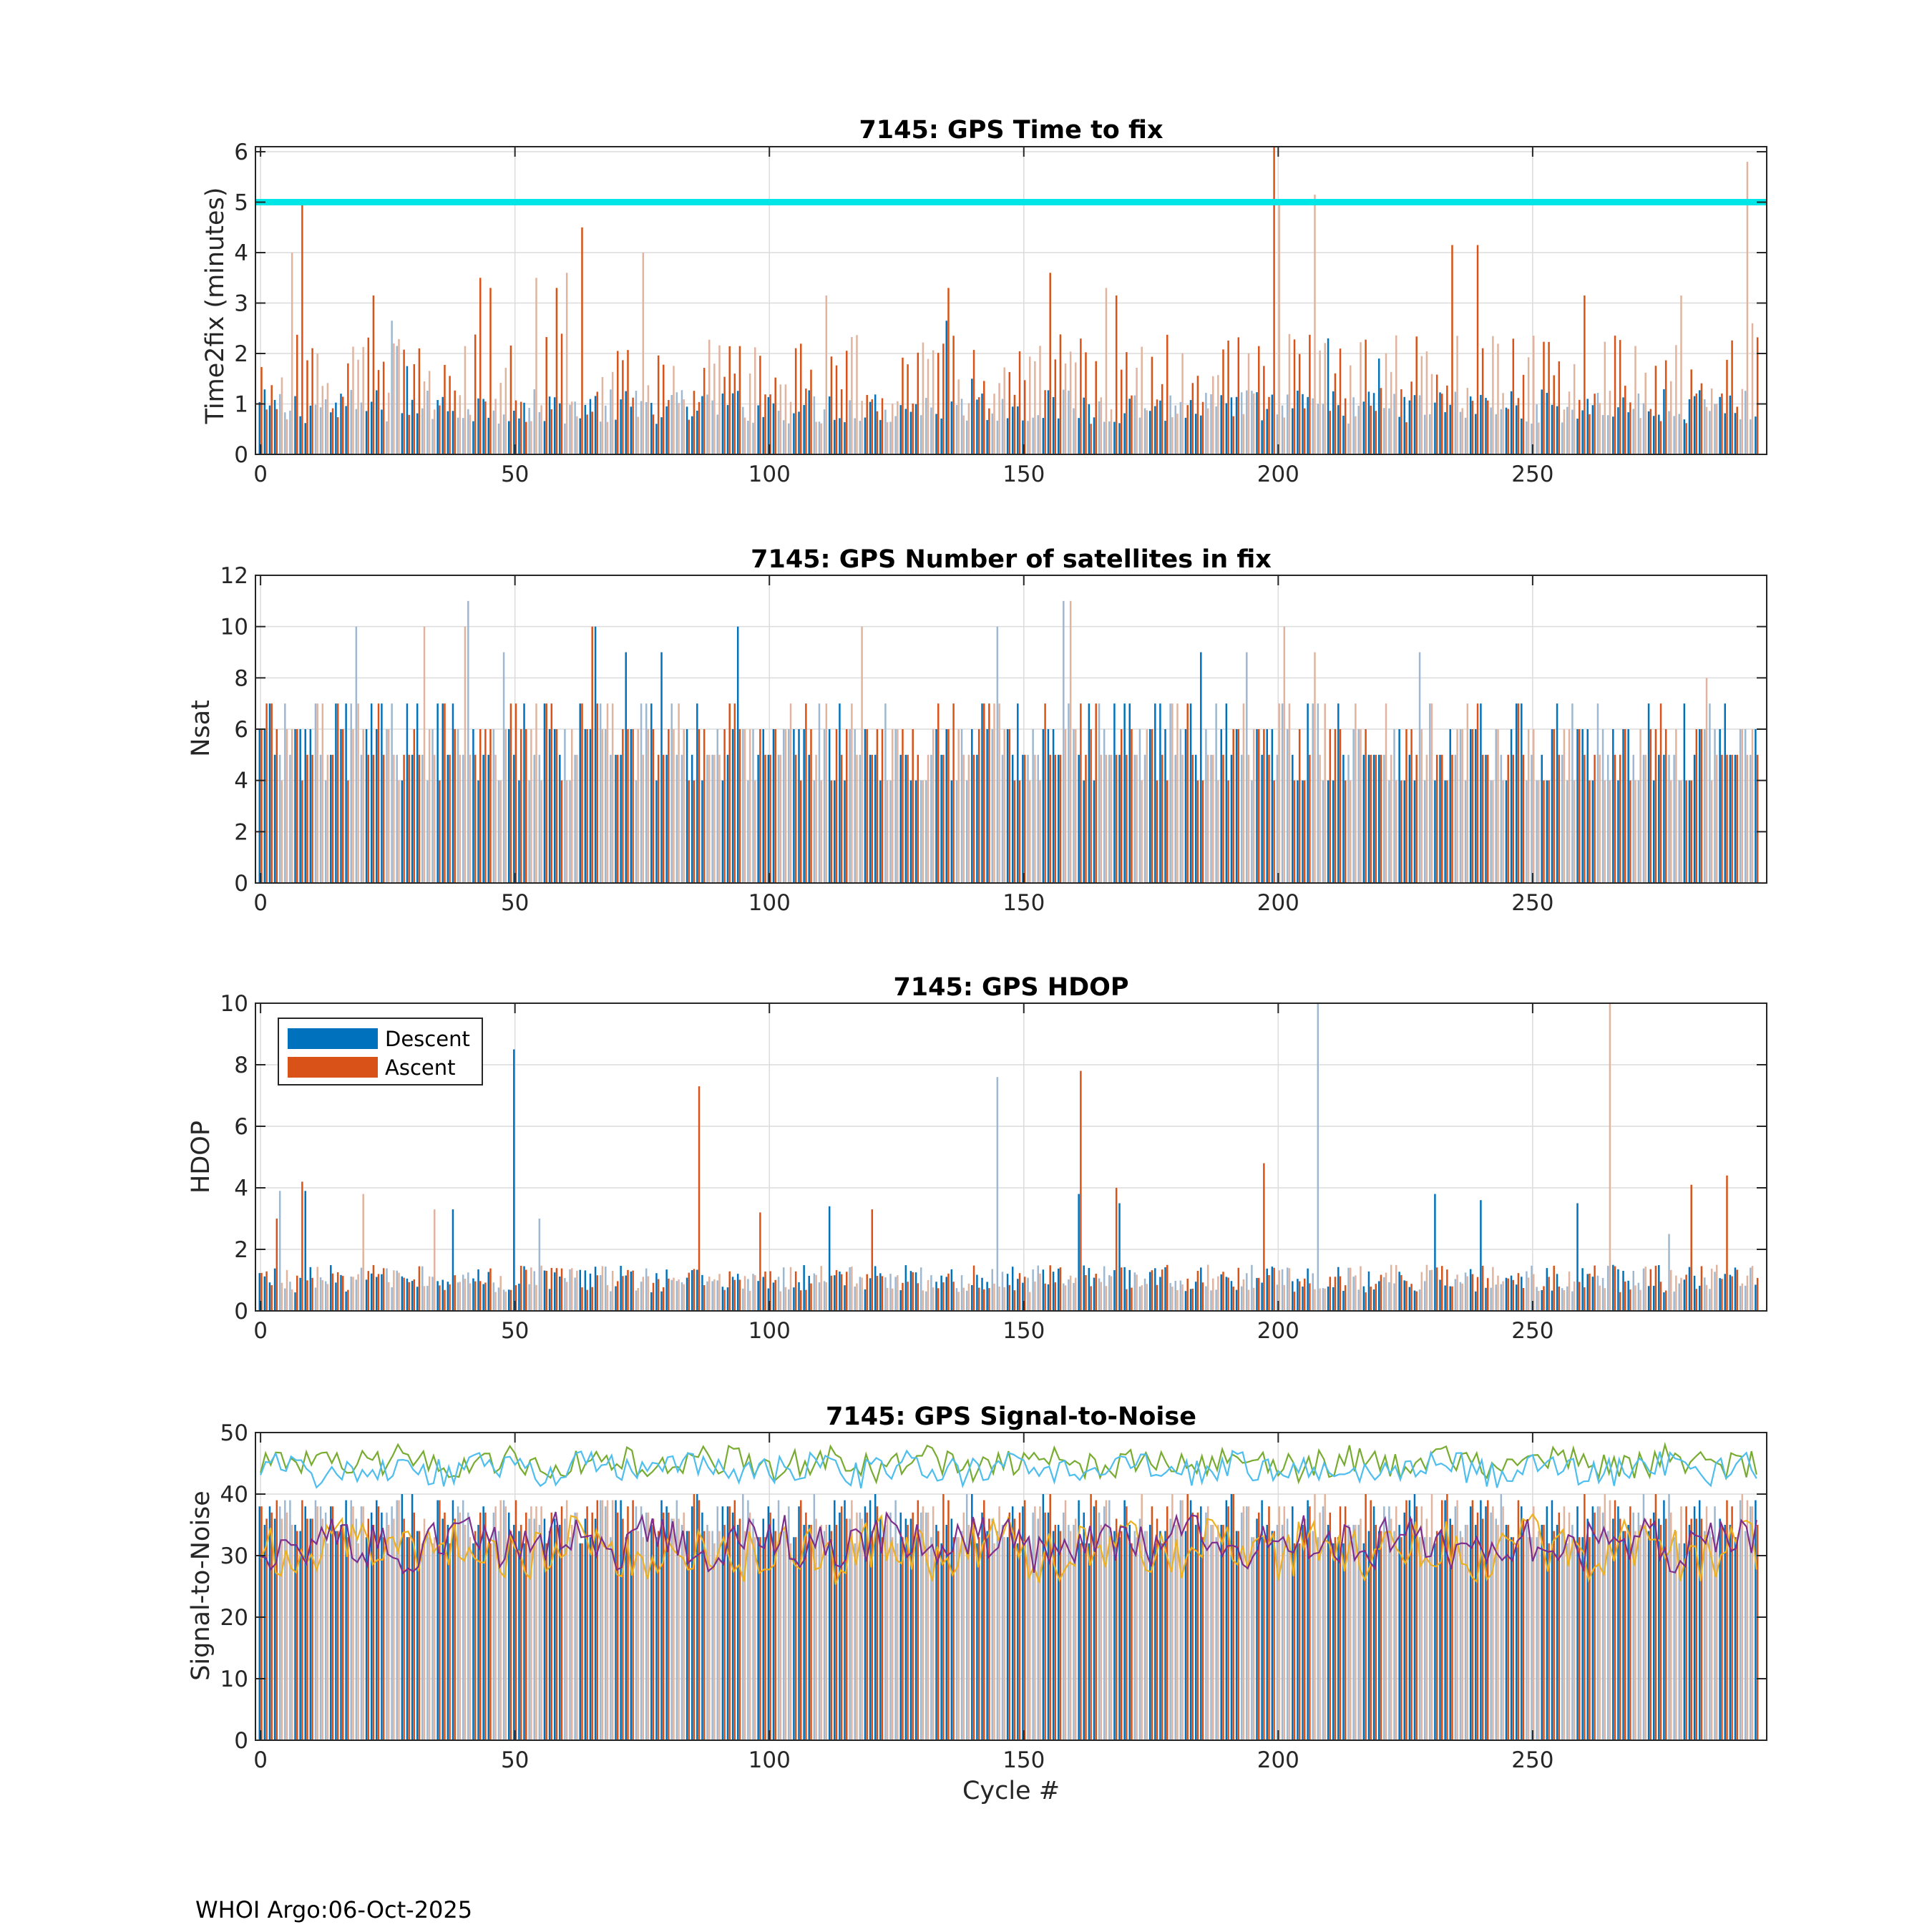  I want to click on title-snr: 7145: GPS Signal-to-Noise, so click(1011, 1416).